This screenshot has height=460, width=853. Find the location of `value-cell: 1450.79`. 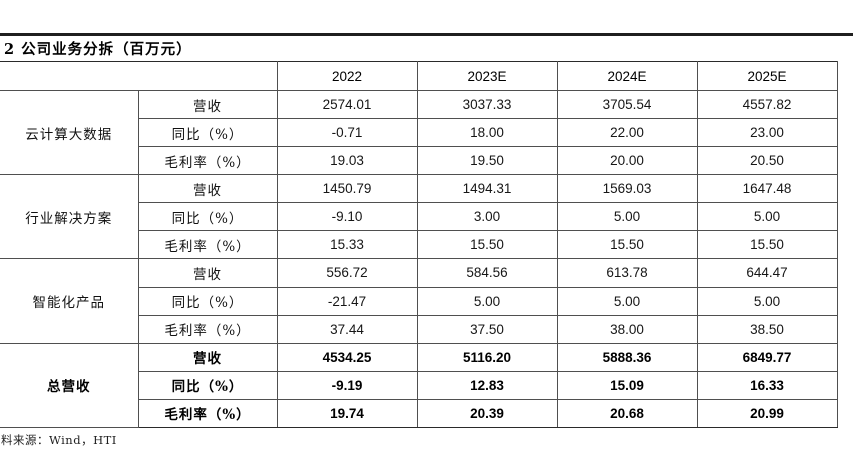

value-cell: 1450.79 is located at coordinates (347, 189).